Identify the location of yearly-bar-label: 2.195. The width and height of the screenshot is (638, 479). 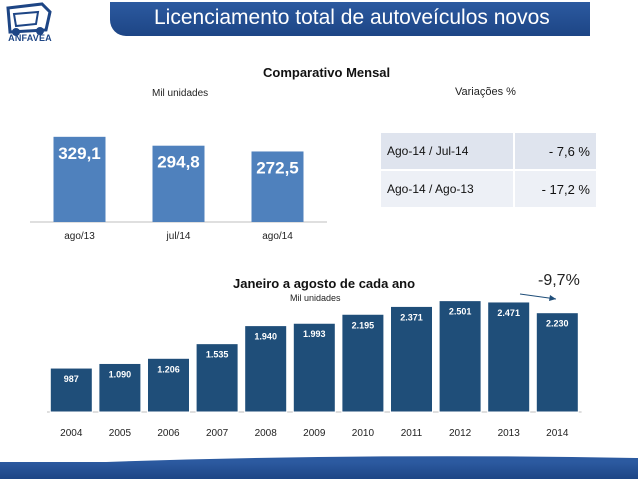
(363, 325).